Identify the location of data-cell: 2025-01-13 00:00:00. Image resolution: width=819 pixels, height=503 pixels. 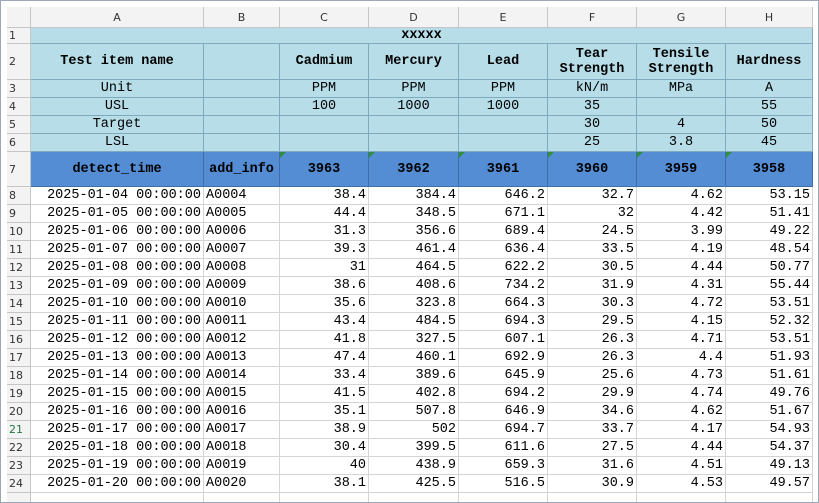
(117, 358).